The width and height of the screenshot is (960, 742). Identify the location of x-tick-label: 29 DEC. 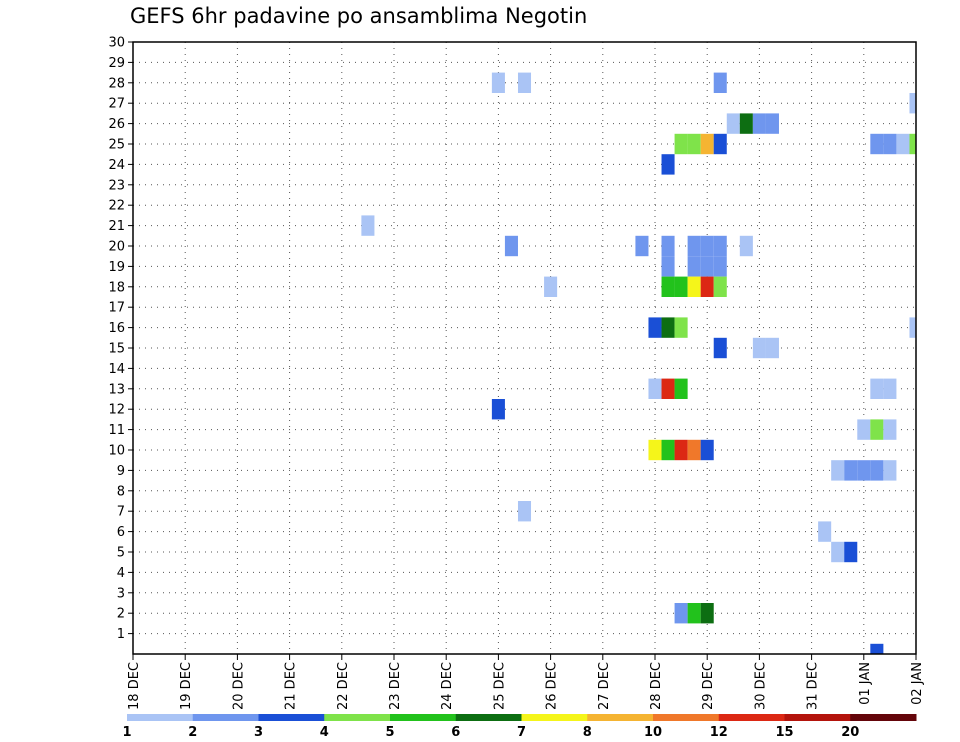
(708, 686).